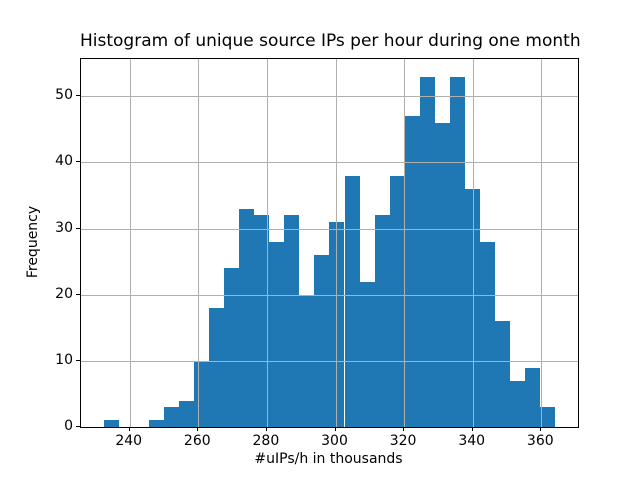  Describe the element at coordinates (64, 227) in the screenshot. I see `y-tick-label: 30` at that location.